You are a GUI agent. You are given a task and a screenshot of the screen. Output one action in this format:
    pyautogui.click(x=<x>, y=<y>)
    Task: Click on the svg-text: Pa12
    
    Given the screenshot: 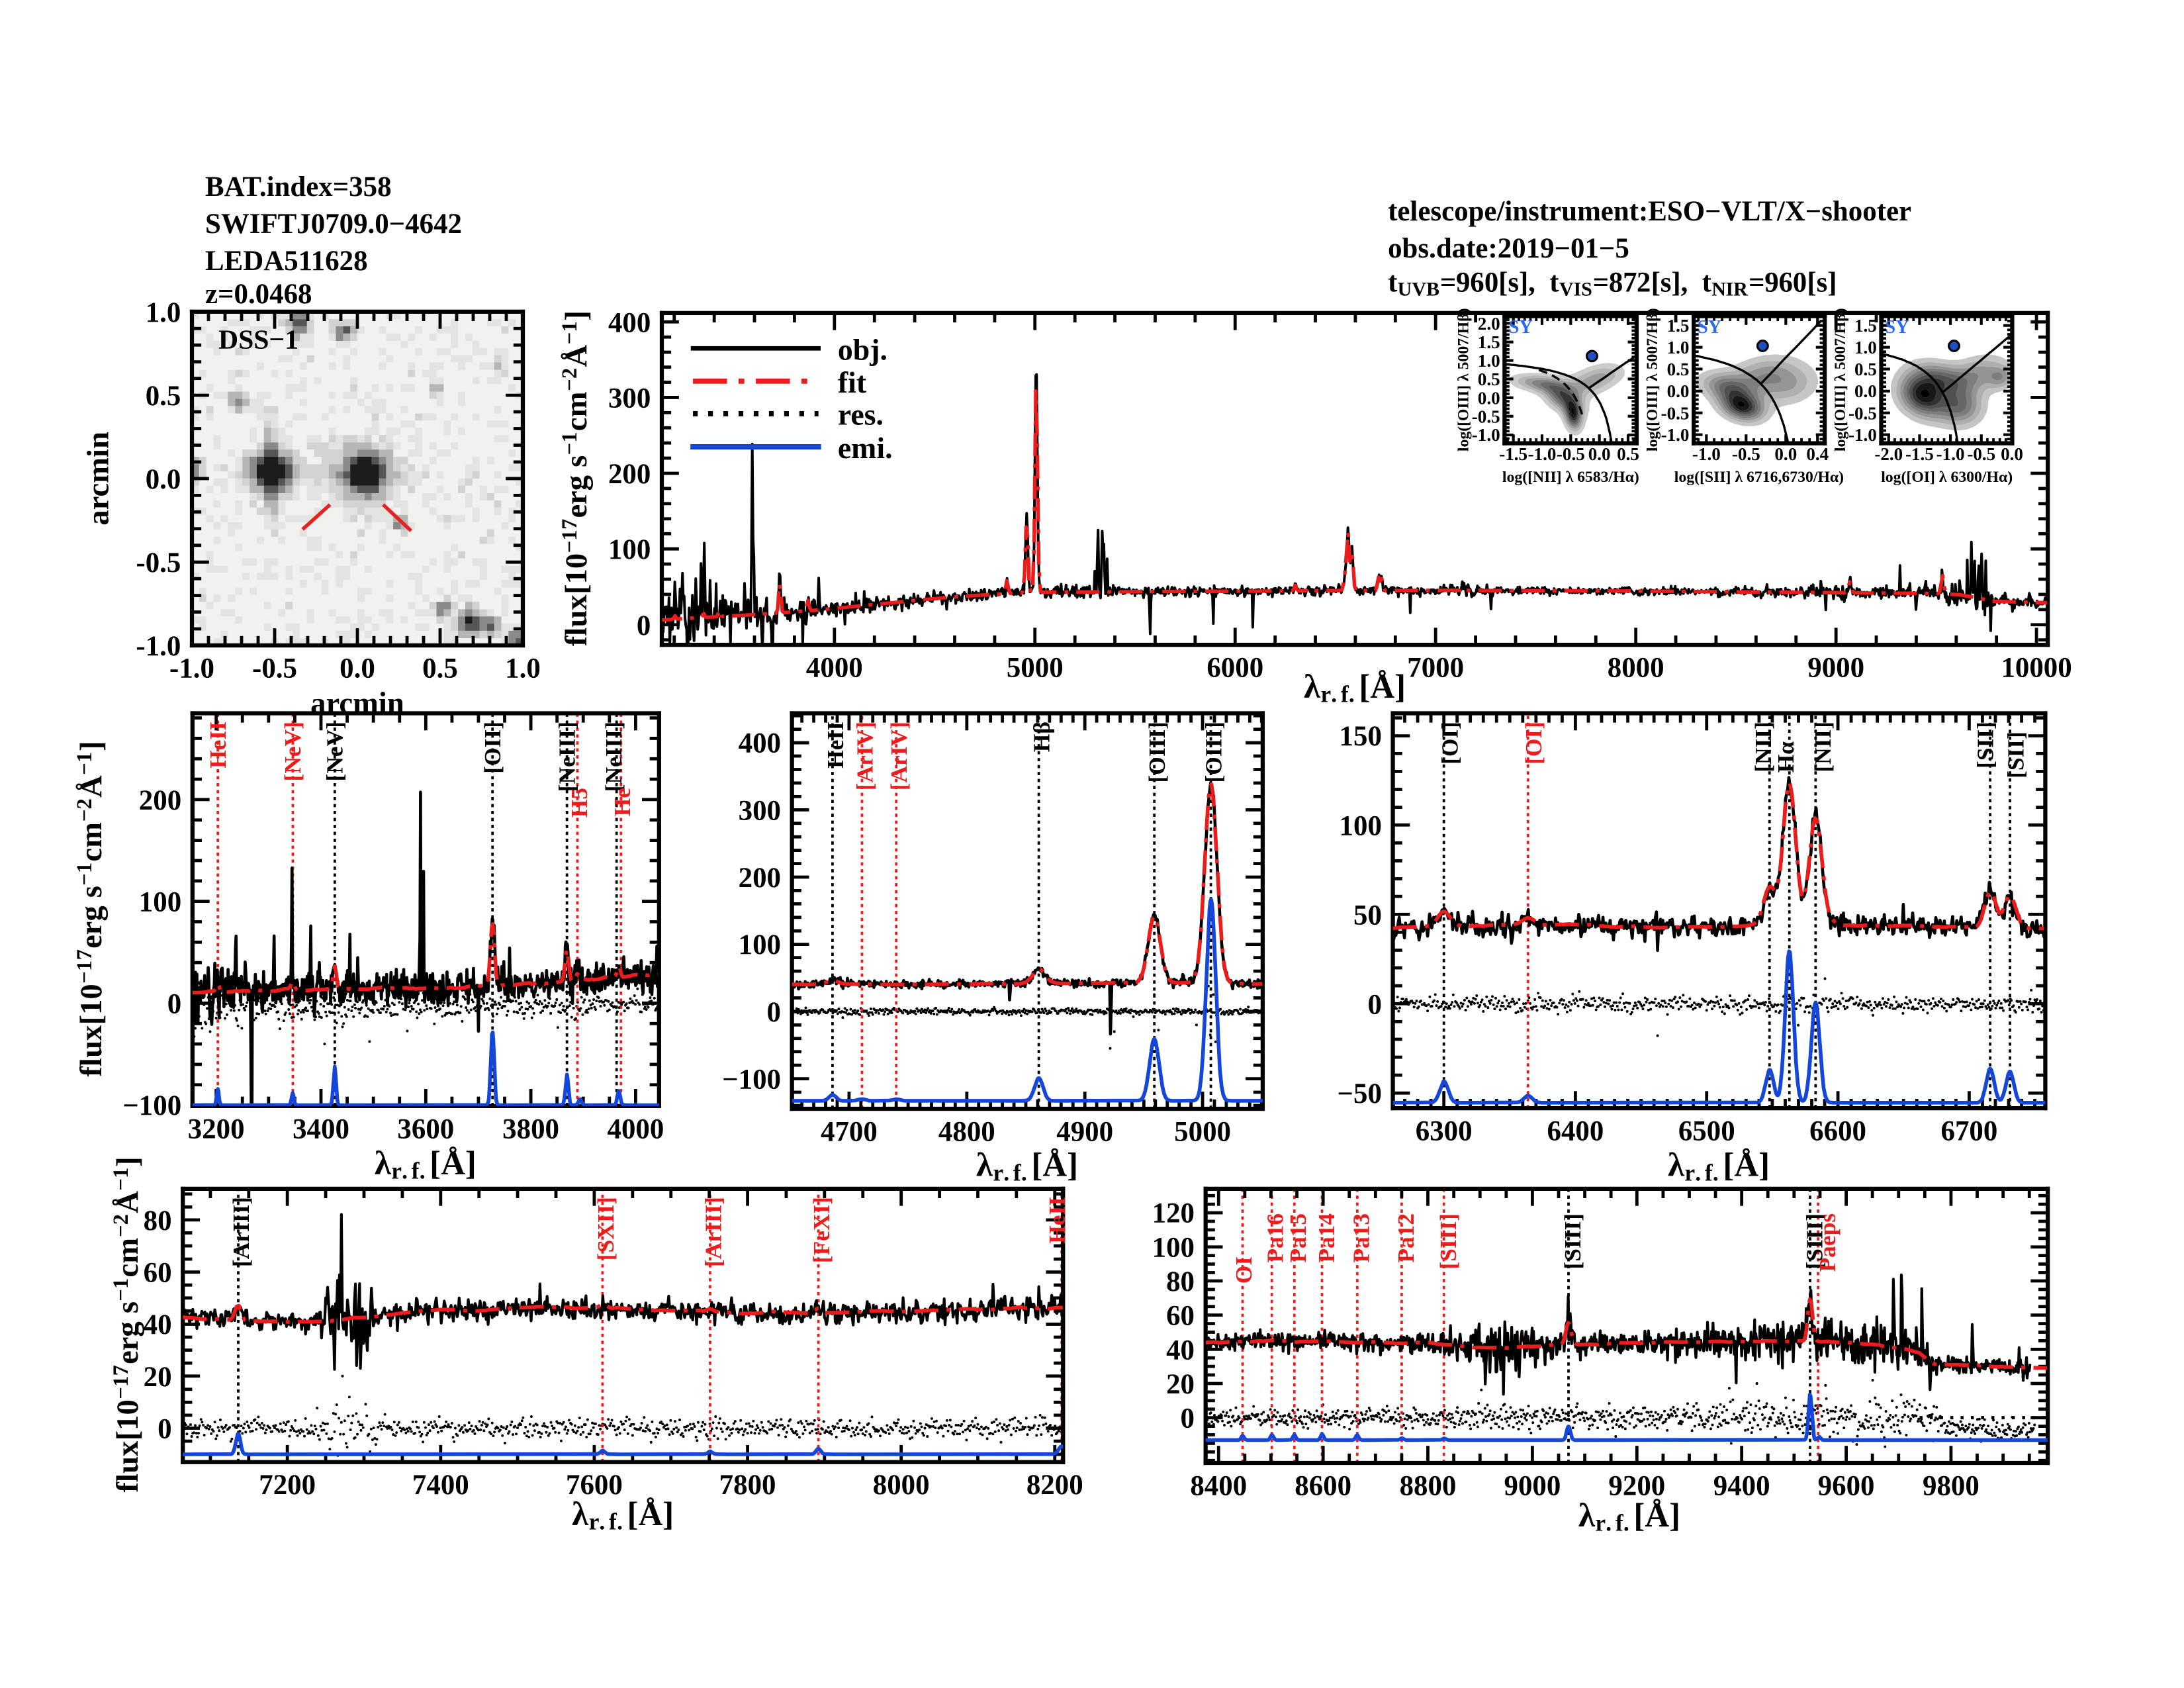 What is the action you would take?
    pyautogui.click(x=1405, y=1238)
    